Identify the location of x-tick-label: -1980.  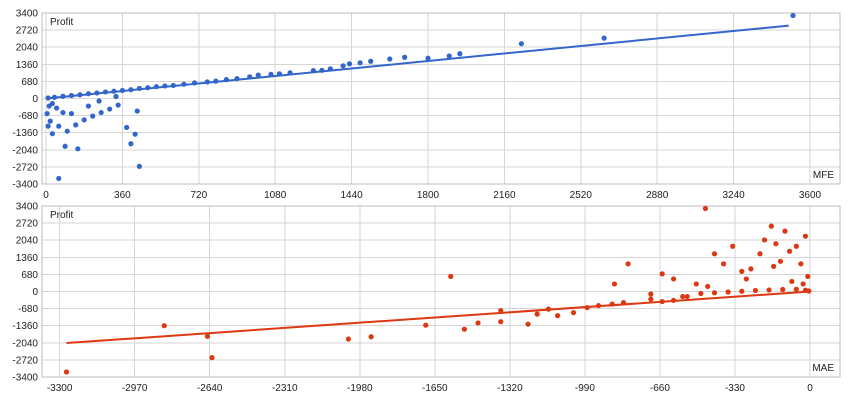
(360, 388).